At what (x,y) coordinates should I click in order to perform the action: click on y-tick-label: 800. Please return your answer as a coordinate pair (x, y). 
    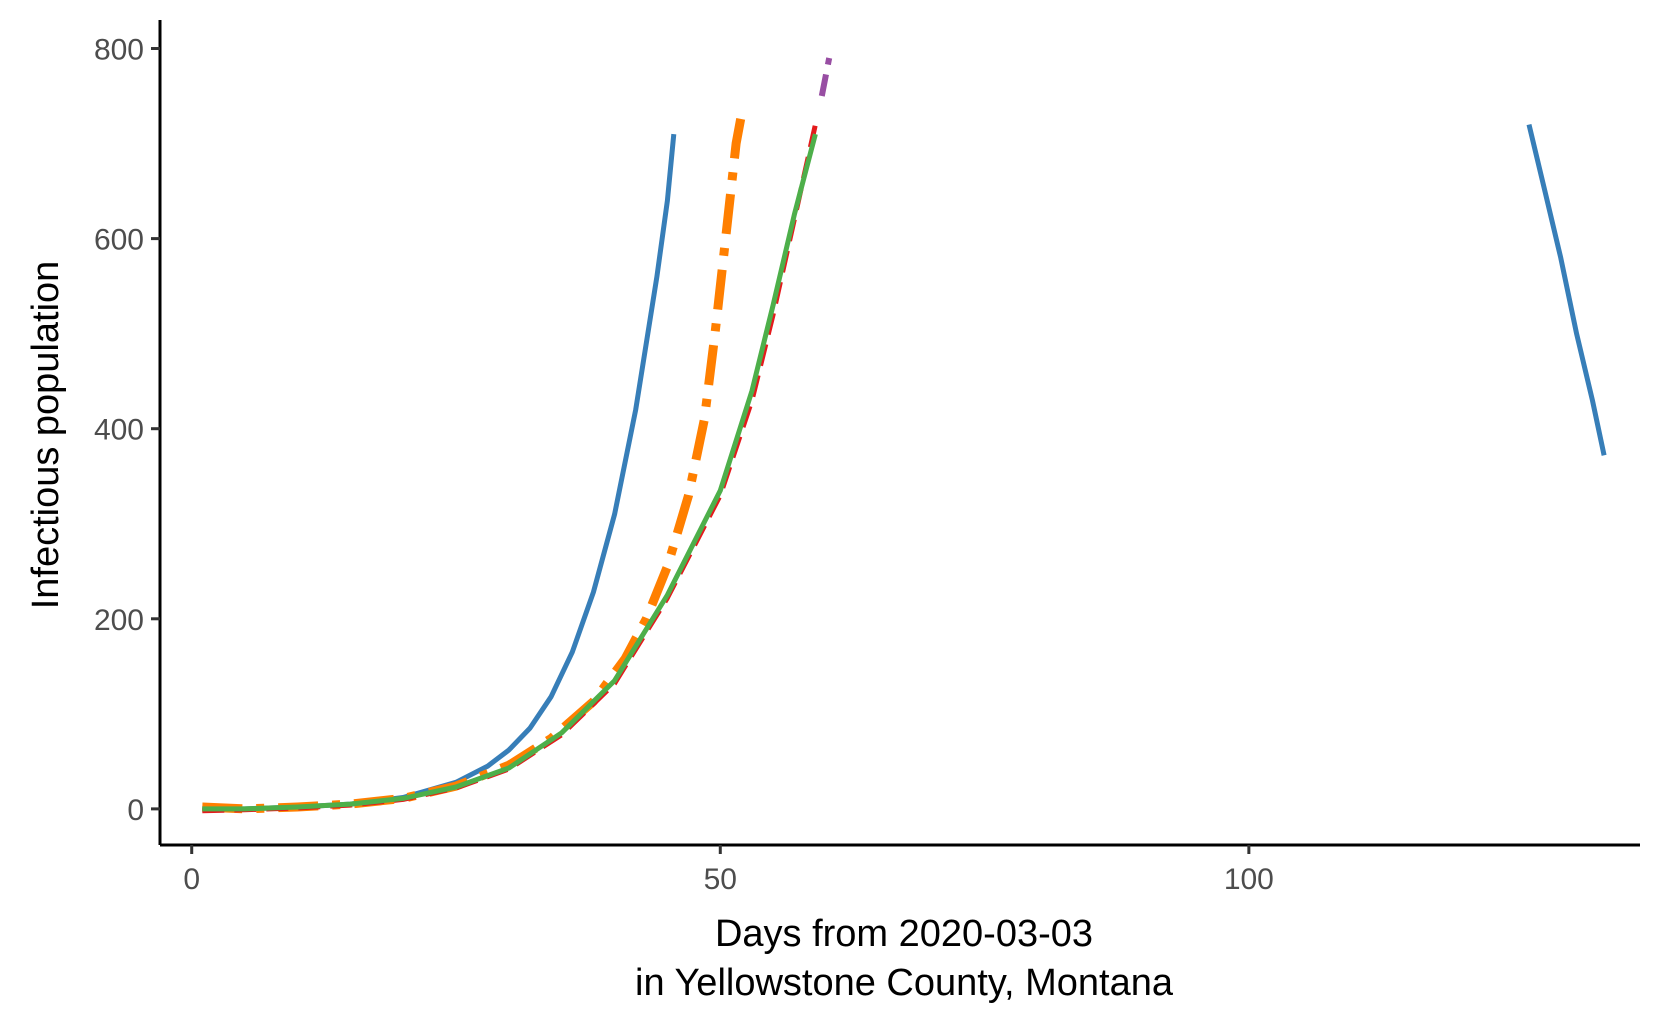
    Looking at the image, I should click on (119, 50).